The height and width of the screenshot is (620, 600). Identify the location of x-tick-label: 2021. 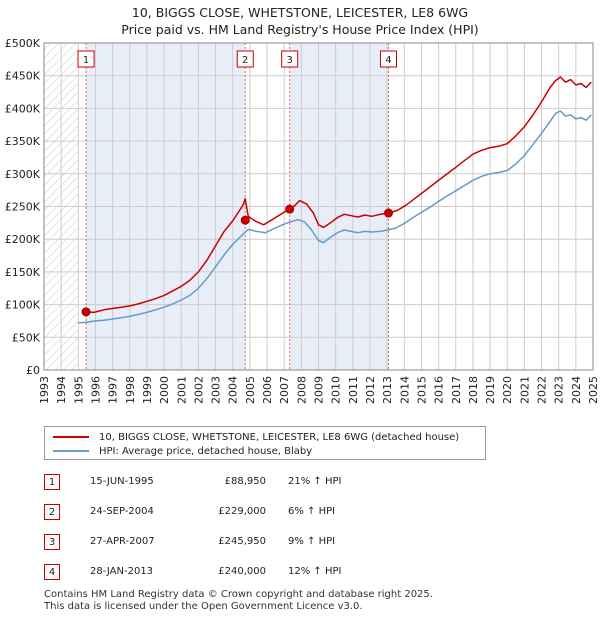
(524, 390).